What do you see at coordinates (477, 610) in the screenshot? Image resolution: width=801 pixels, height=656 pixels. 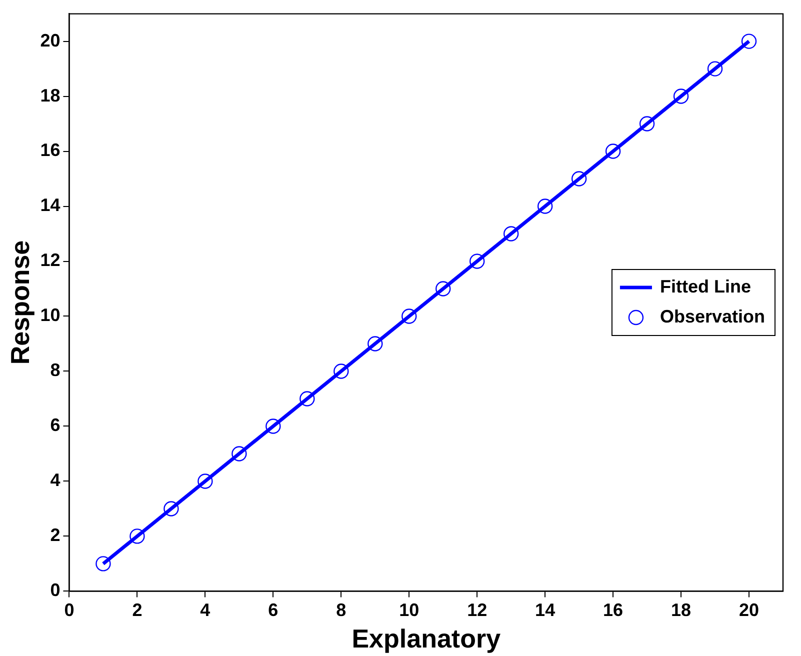 I see `x-tick-label: 12` at bounding box center [477, 610].